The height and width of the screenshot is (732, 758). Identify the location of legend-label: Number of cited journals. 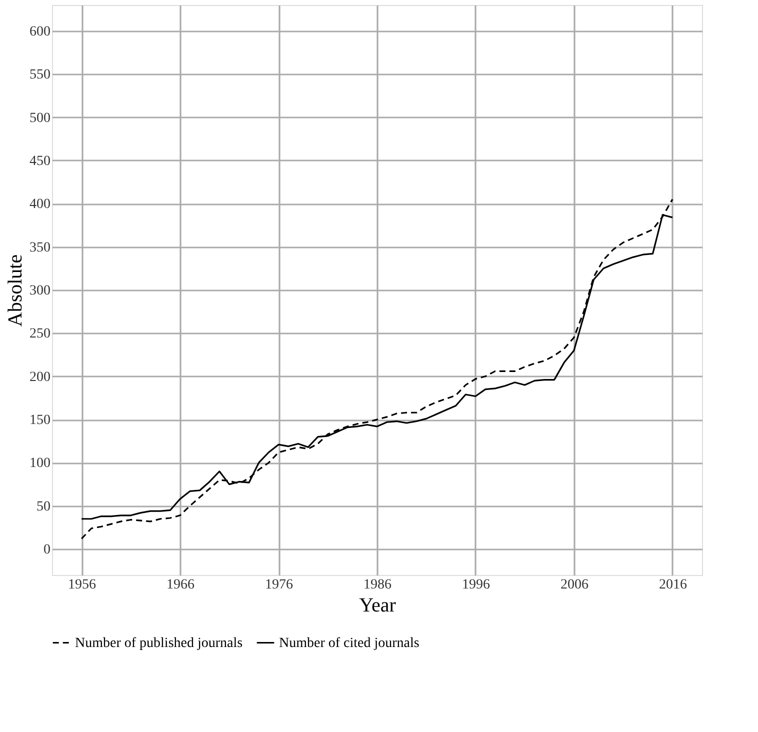
(349, 643).